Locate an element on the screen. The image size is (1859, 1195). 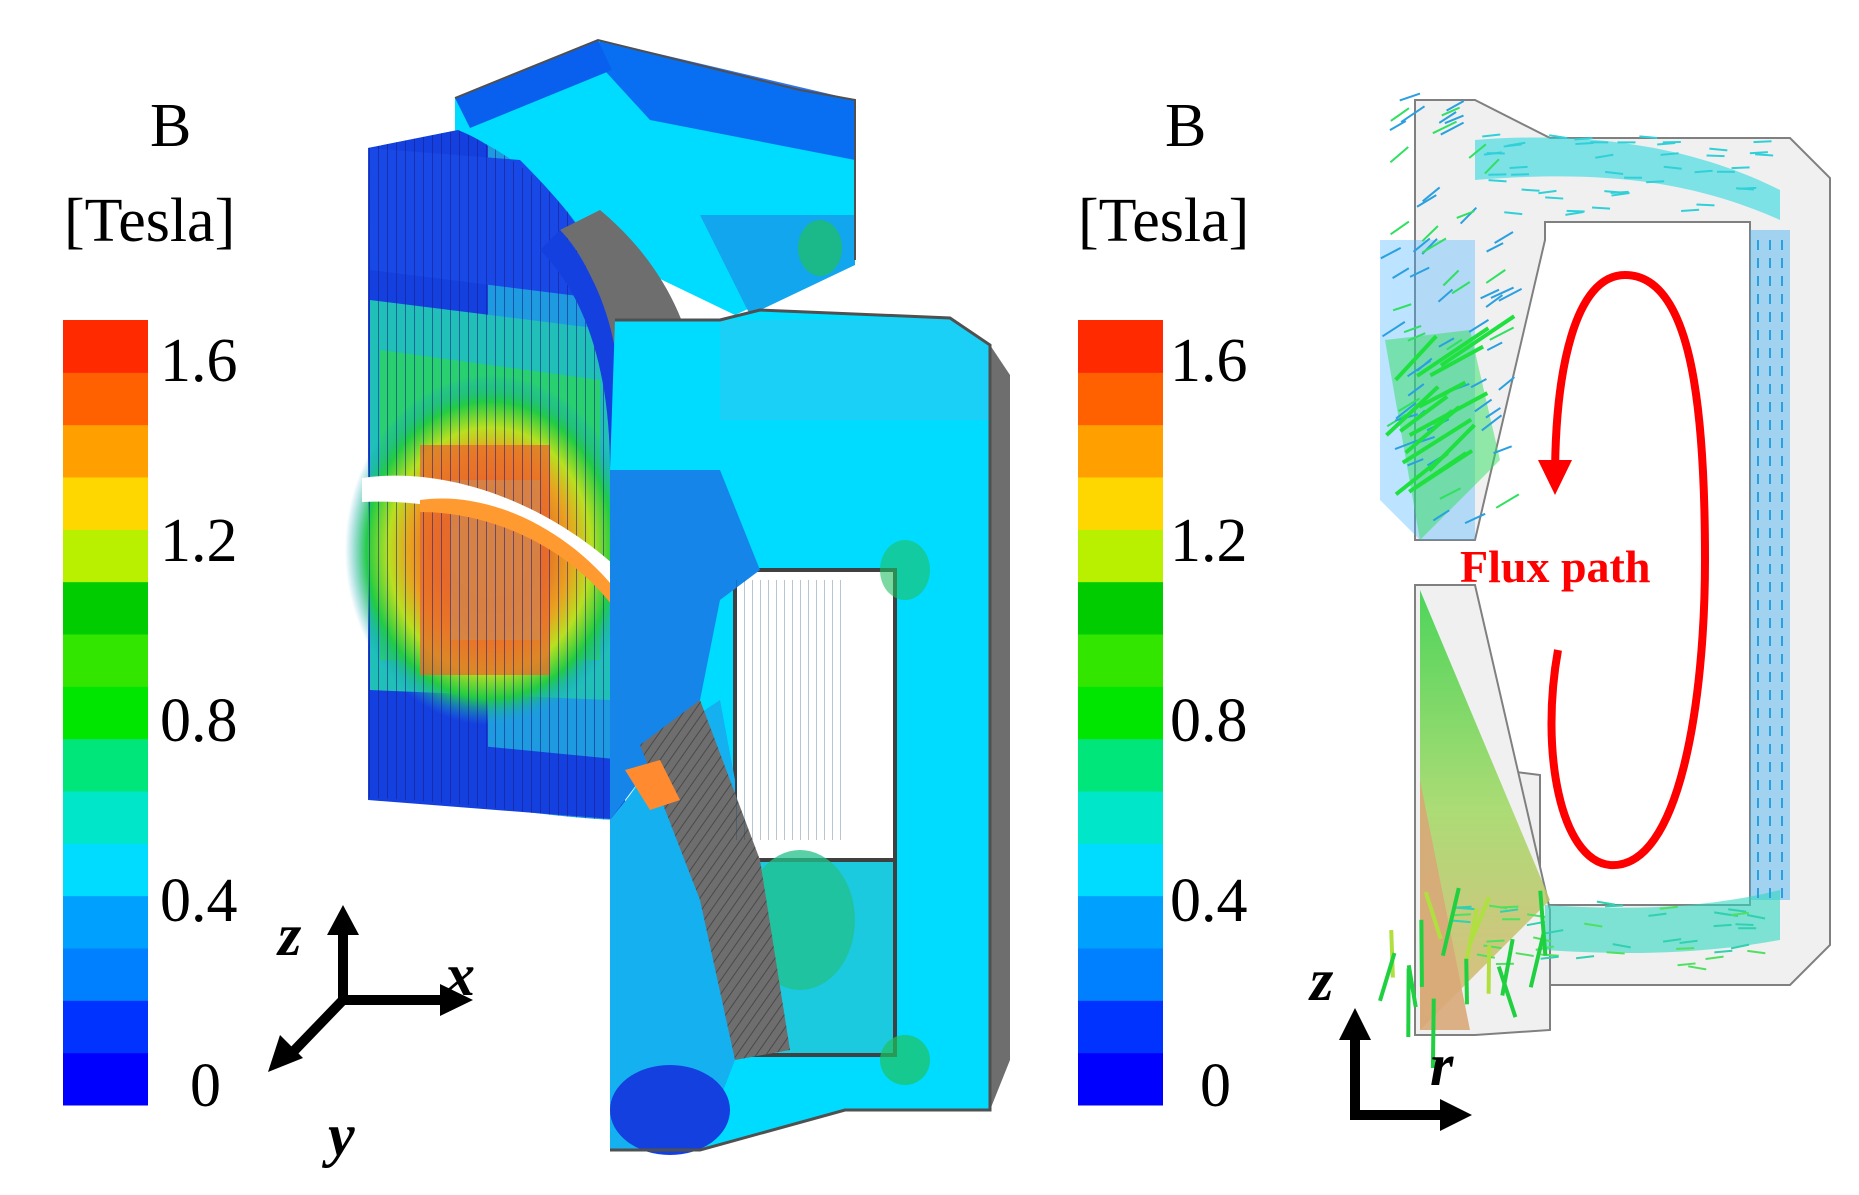
flux-path-label: Flux path is located at coordinates (1555, 566).